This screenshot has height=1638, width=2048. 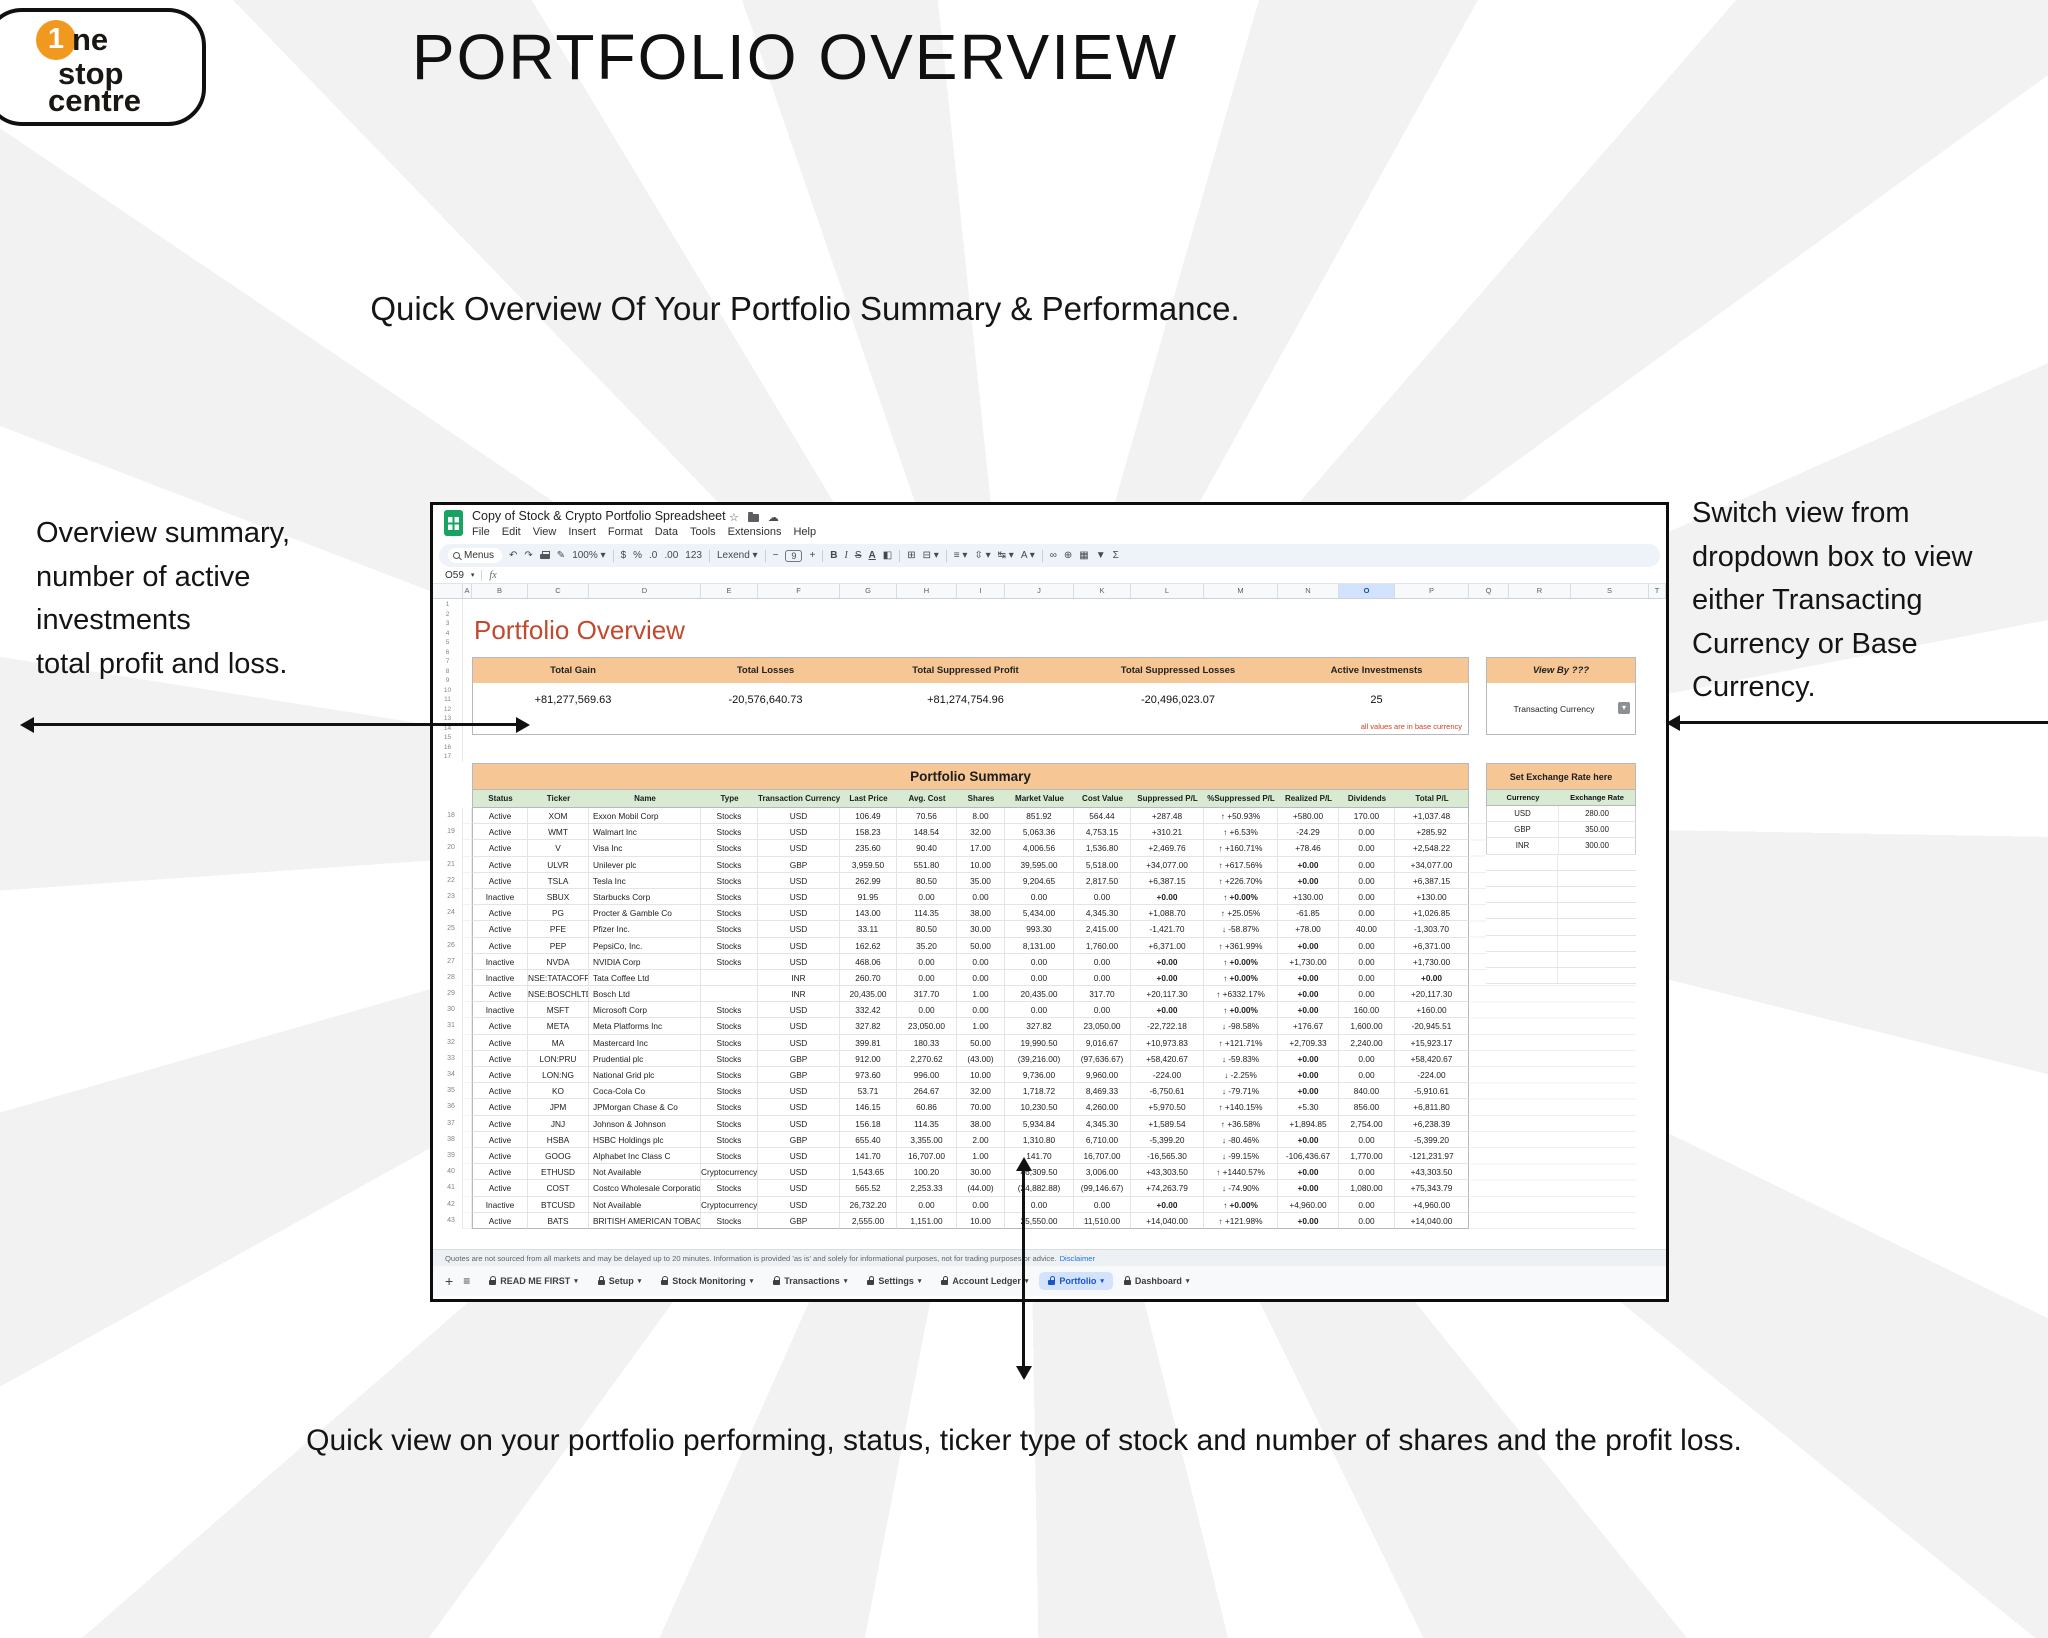 What do you see at coordinates (868, 978) in the screenshot?
I see `cell-last-price: 260.70` at bounding box center [868, 978].